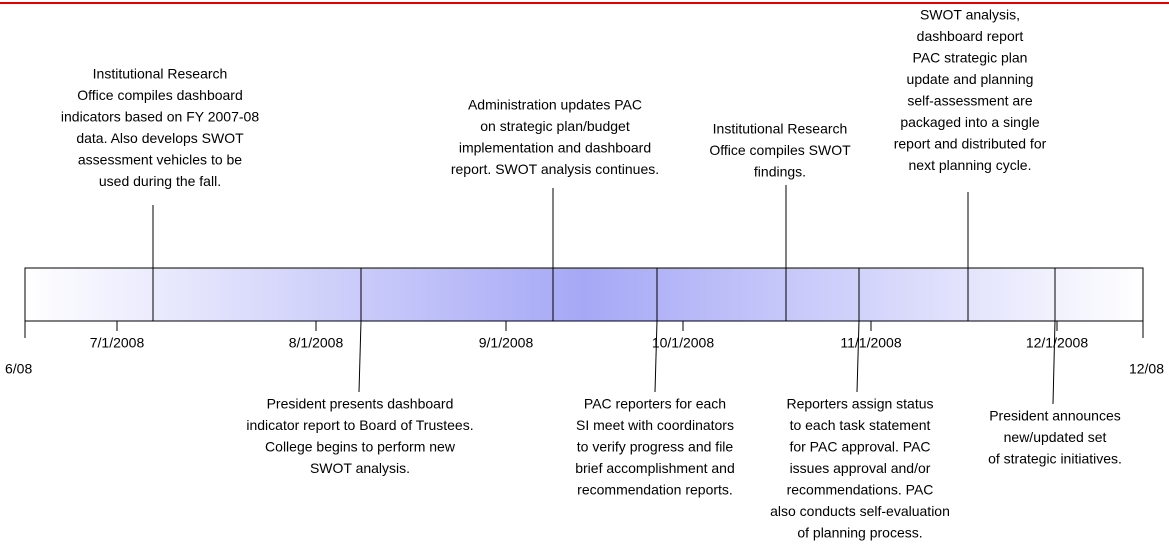 The image size is (1169, 547). I want to click on event-text: President presents dashboard, so click(360, 404).